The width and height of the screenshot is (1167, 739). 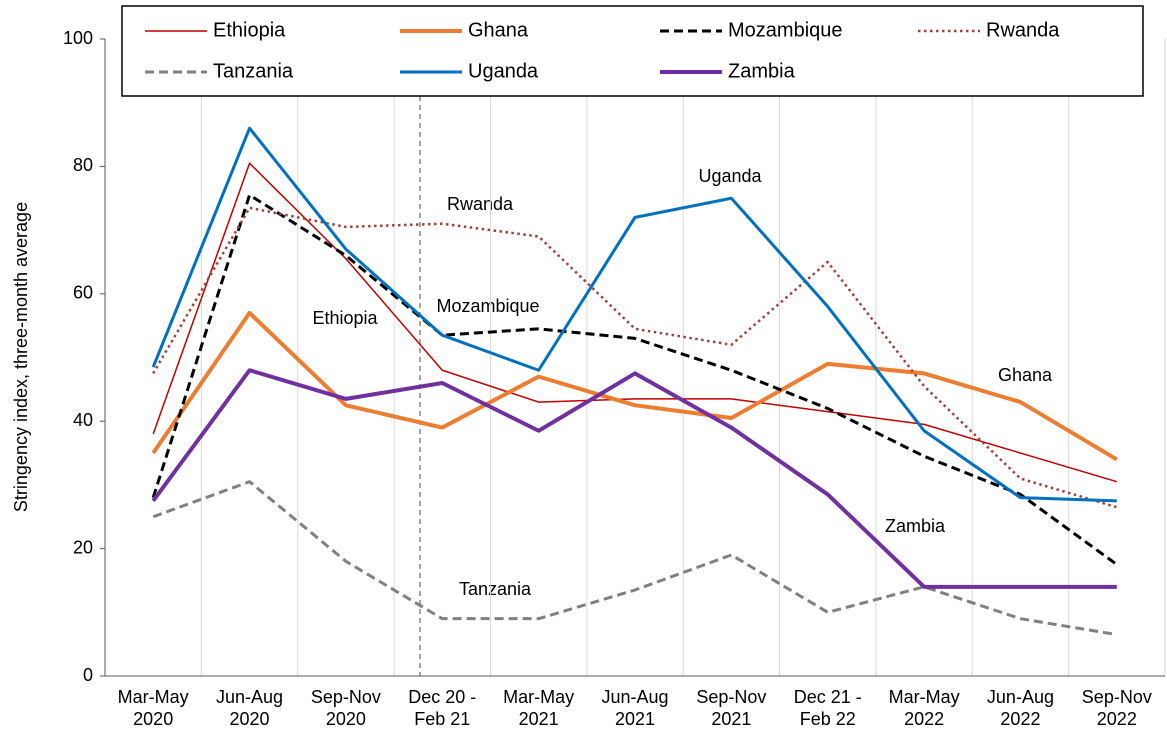 What do you see at coordinates (495, 589) in the screenshot?
I see `annotation: Tanzania` at bounding box center [495, 589].